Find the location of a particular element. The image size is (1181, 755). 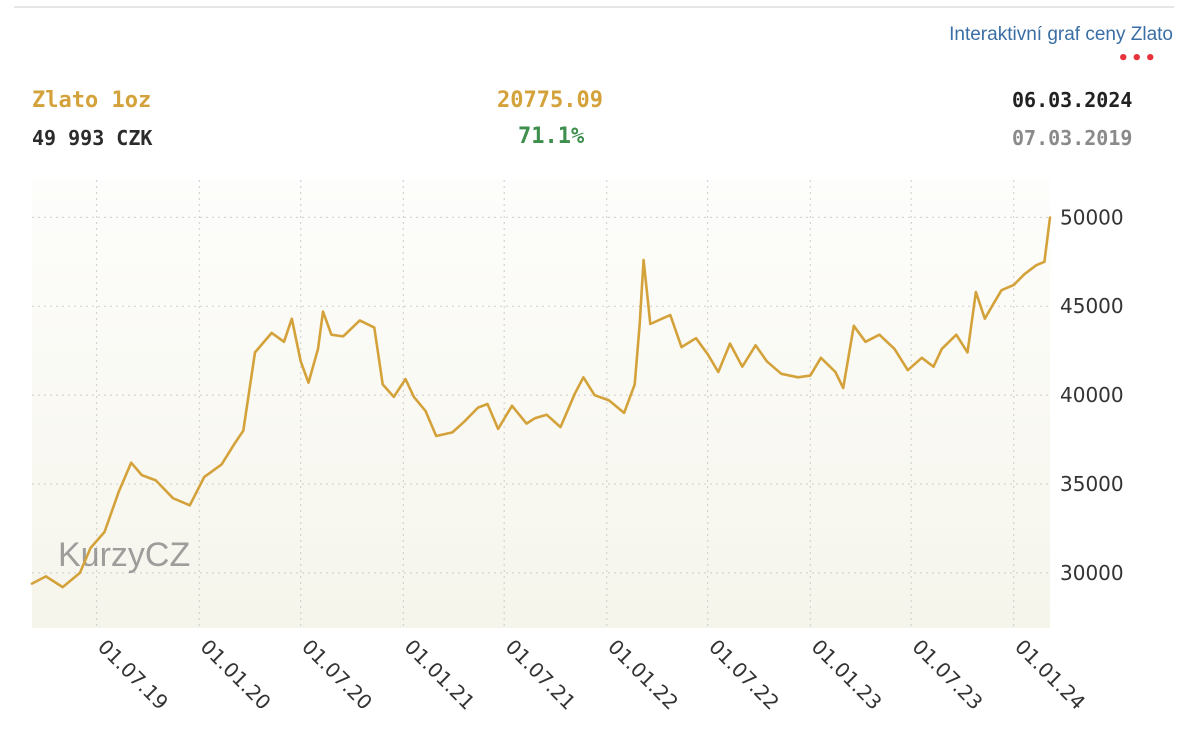

x-tick-label: 01.07.19 is located at coordinates (133, 675).